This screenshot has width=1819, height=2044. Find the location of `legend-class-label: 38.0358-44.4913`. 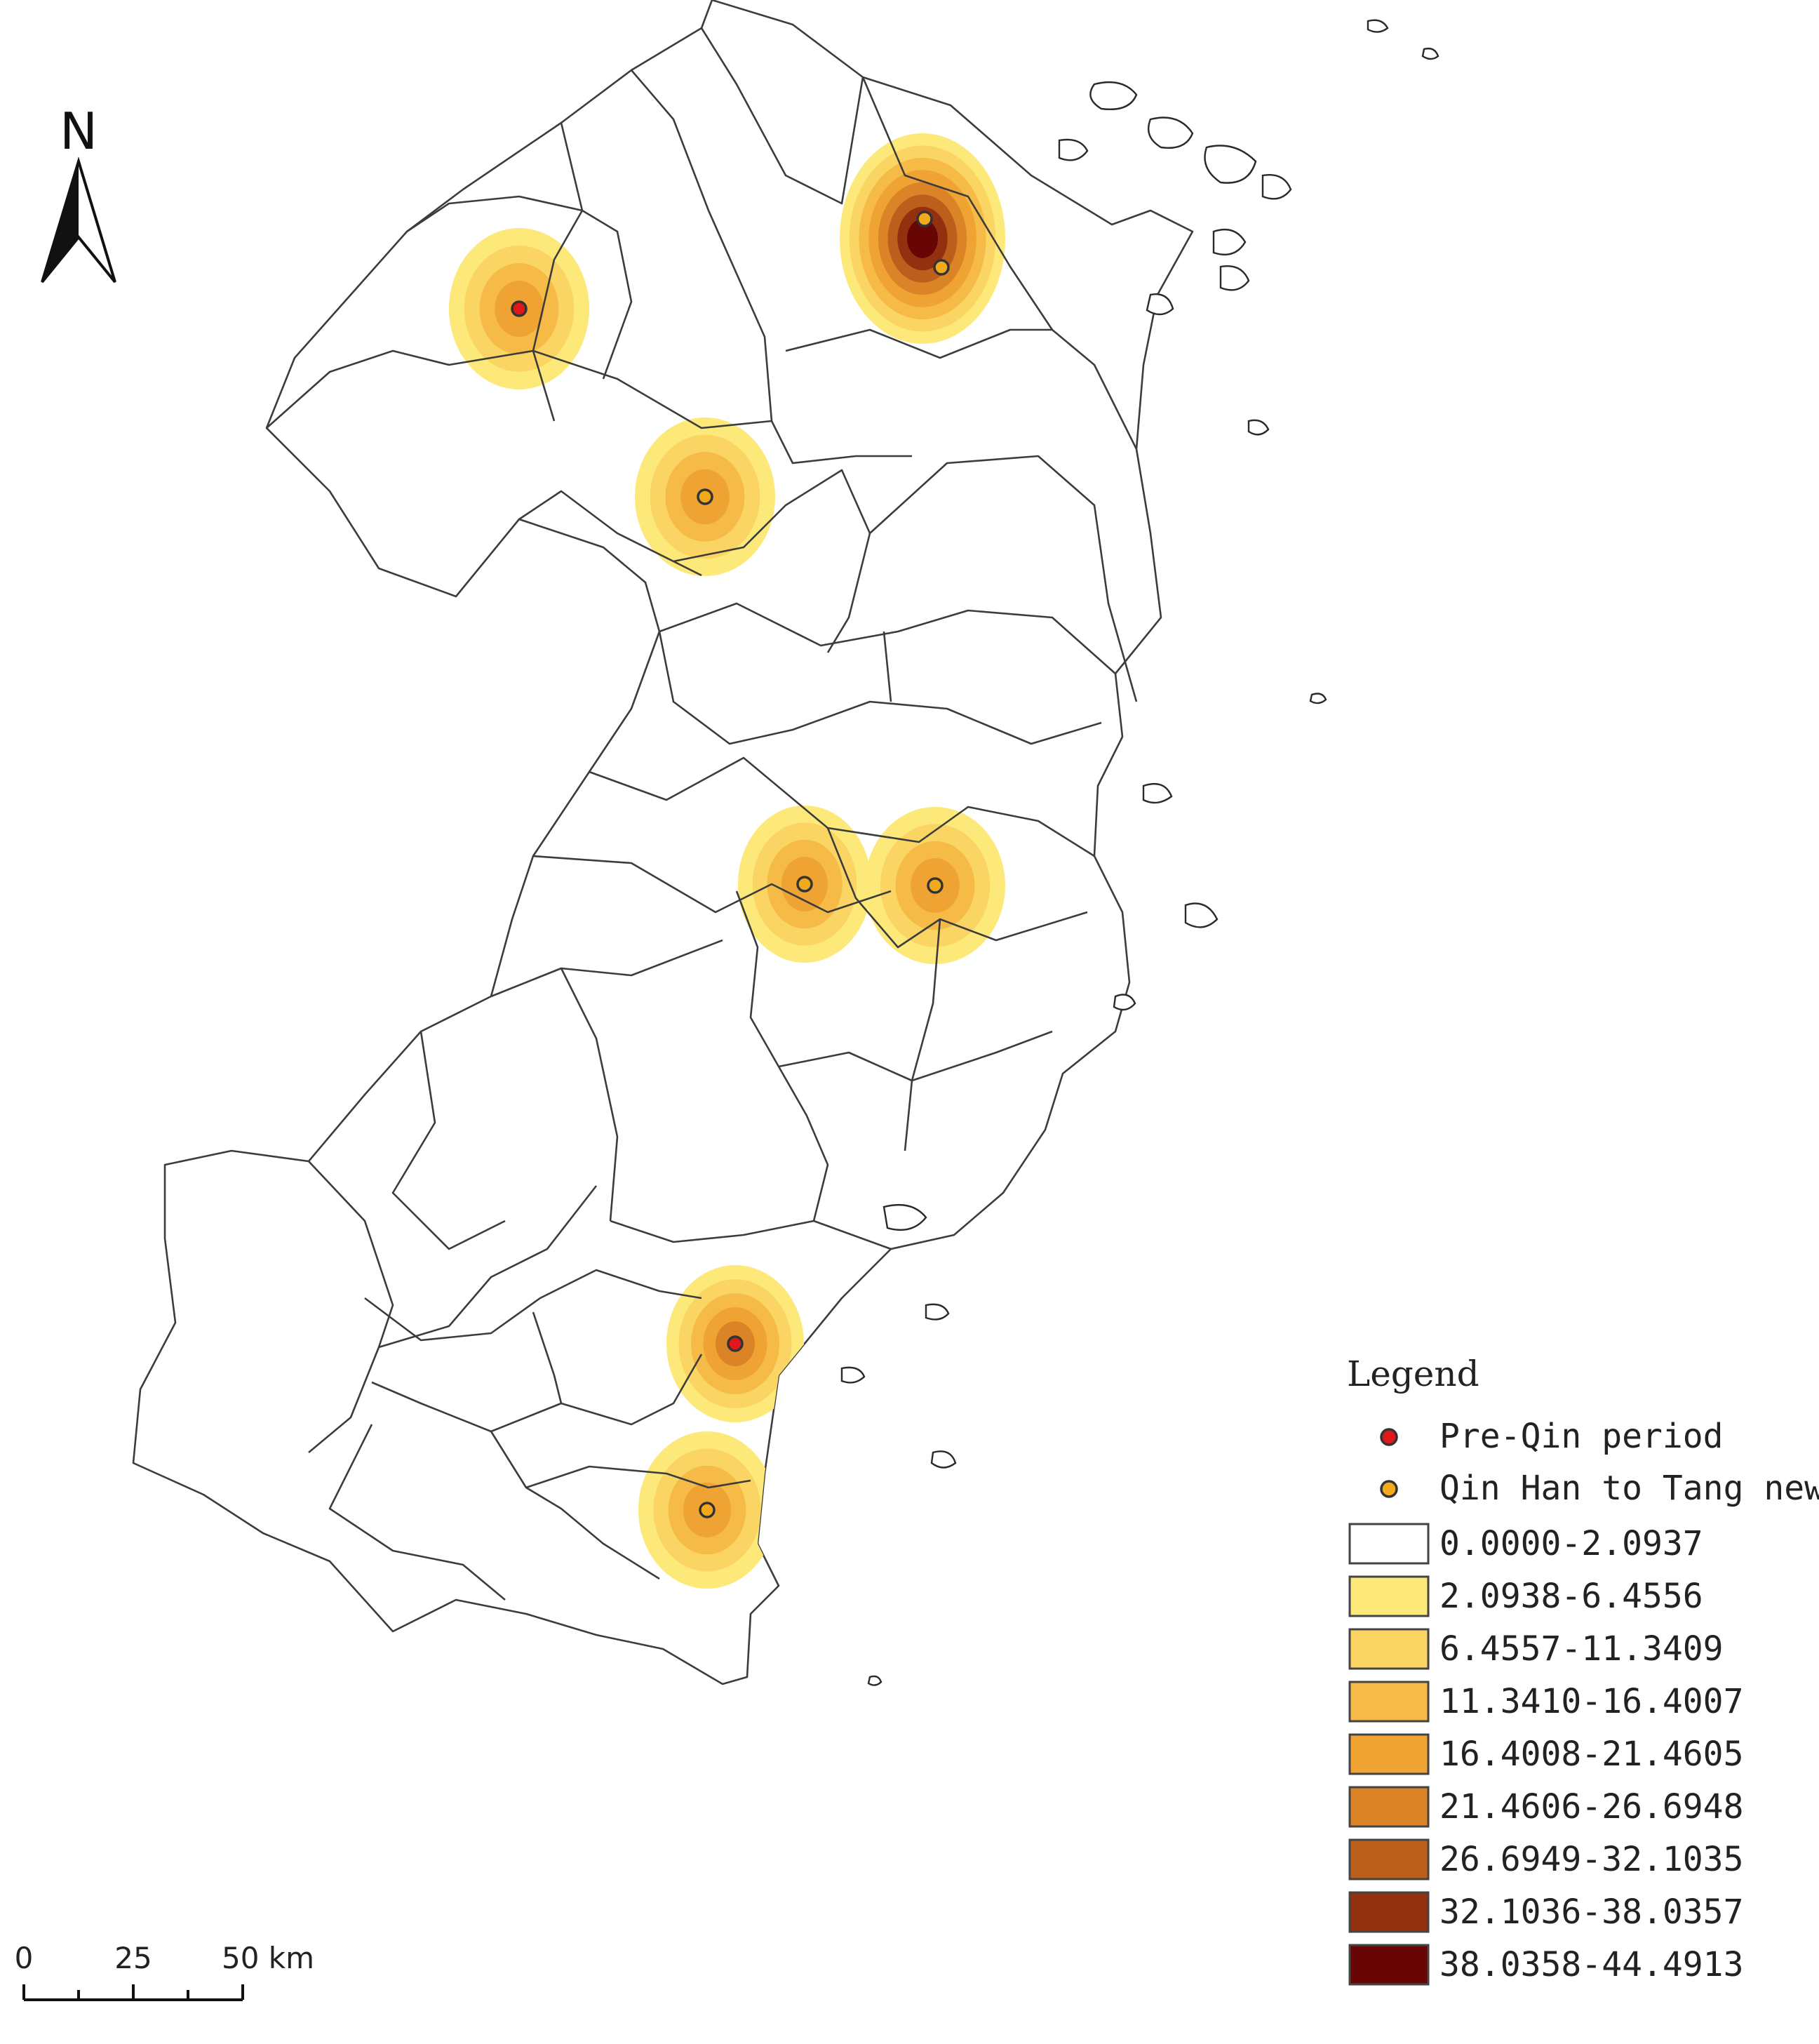

legend-class-label: 38.0358-44.4913 is located at coordinates (1591, 1964).